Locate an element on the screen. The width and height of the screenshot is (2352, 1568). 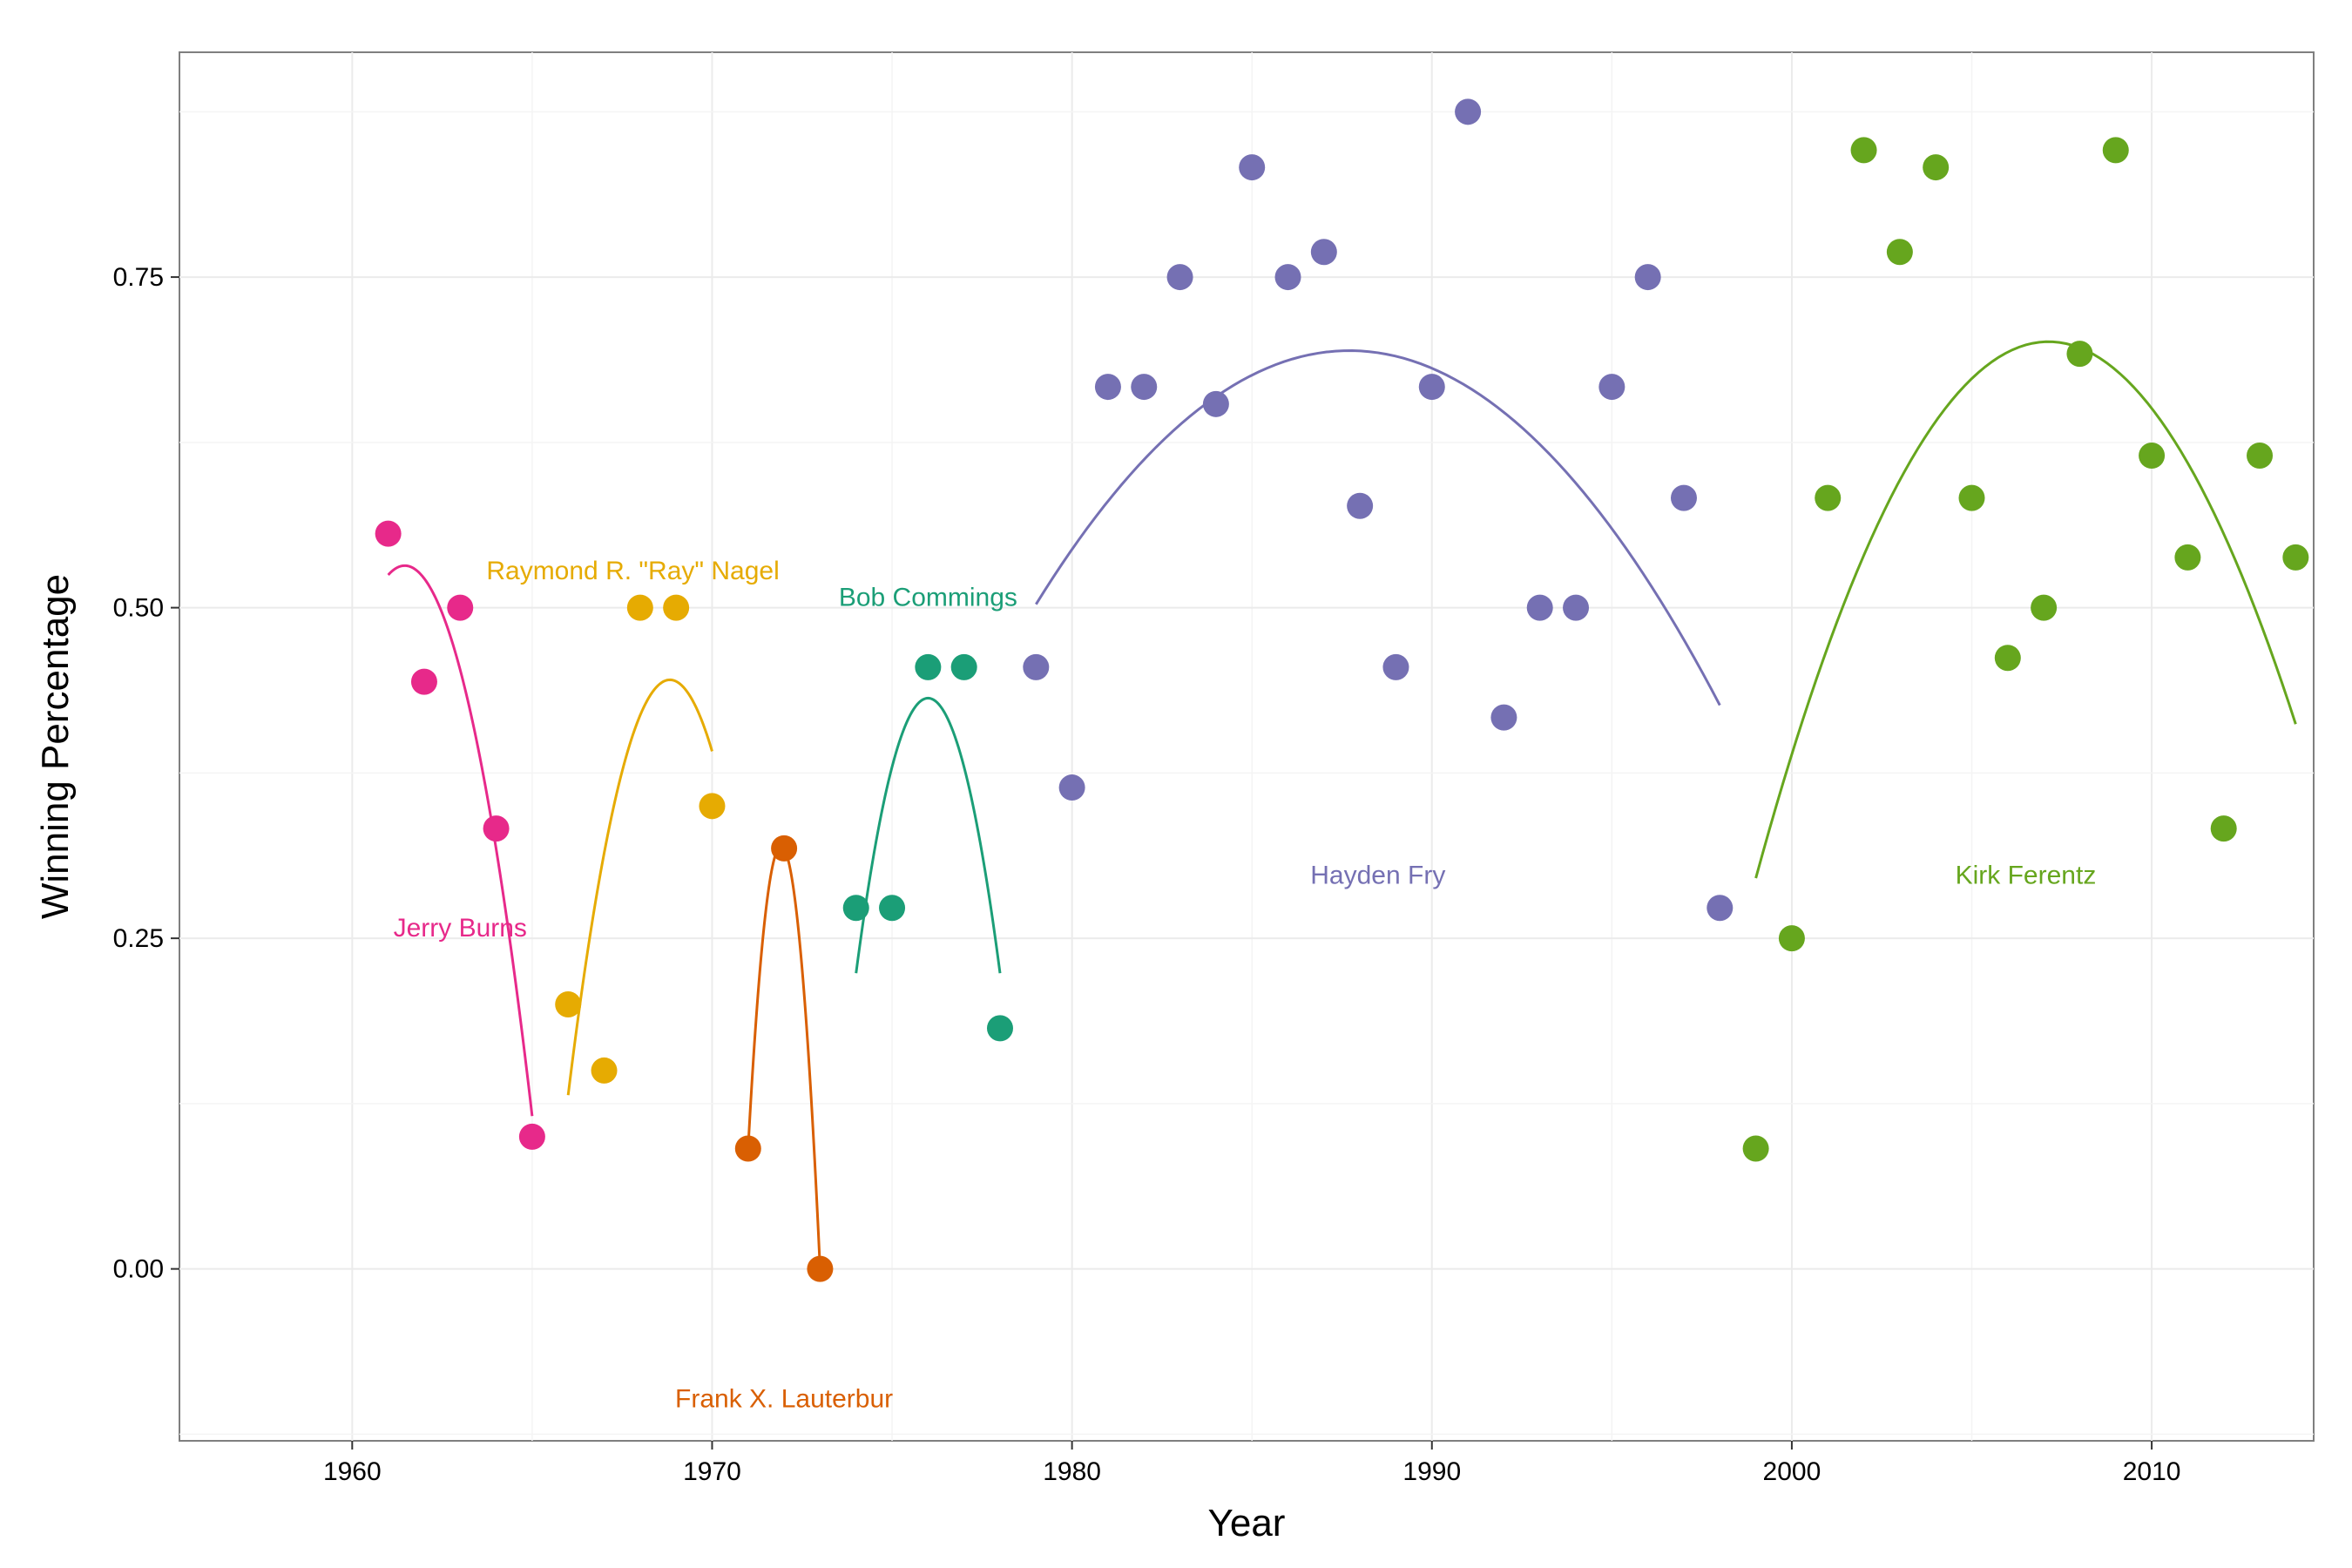
y-tick-label: 0.50 is located at coordinates (138, 608).